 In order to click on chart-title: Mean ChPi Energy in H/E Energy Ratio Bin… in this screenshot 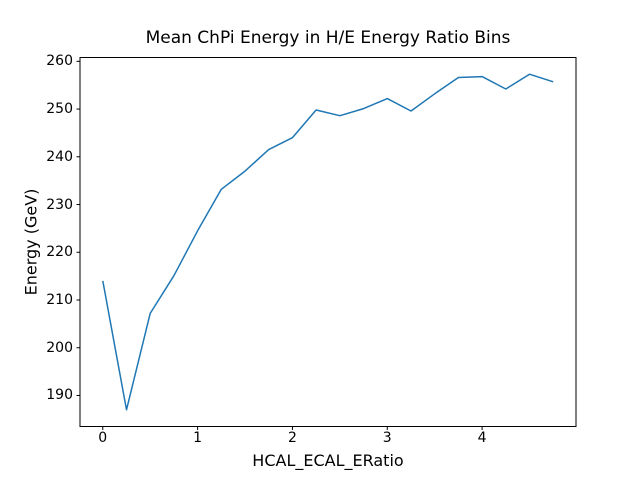, I will do `click(328, 38)`.